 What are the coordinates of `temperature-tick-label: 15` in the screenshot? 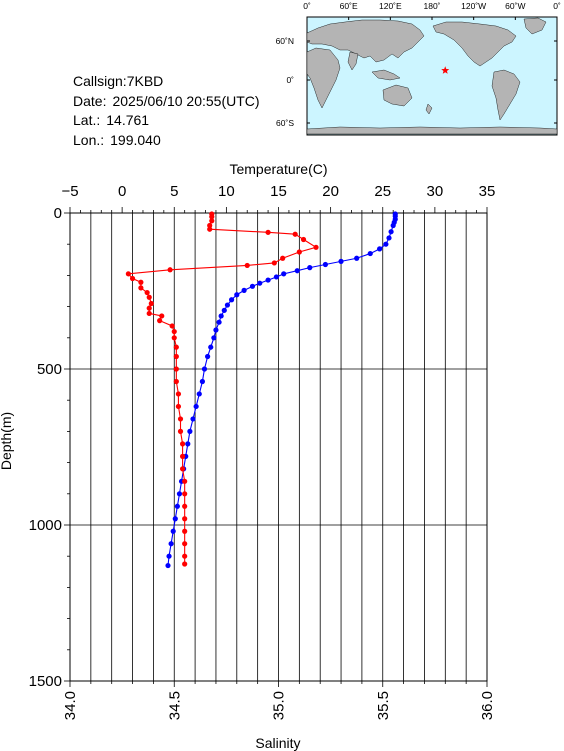 It's located at (278, 191).